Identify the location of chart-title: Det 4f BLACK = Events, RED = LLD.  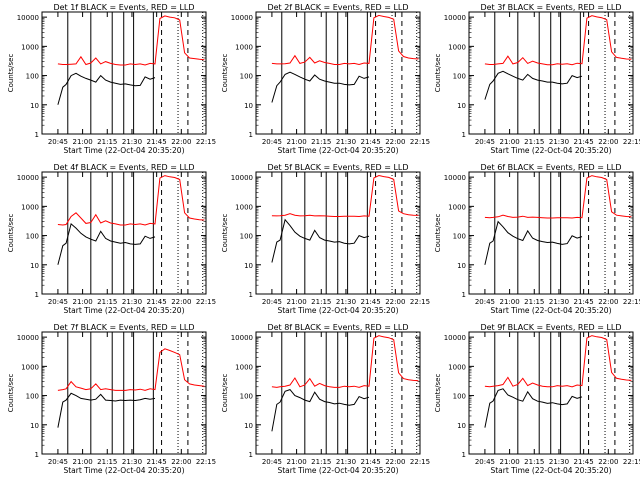
(123, 167).